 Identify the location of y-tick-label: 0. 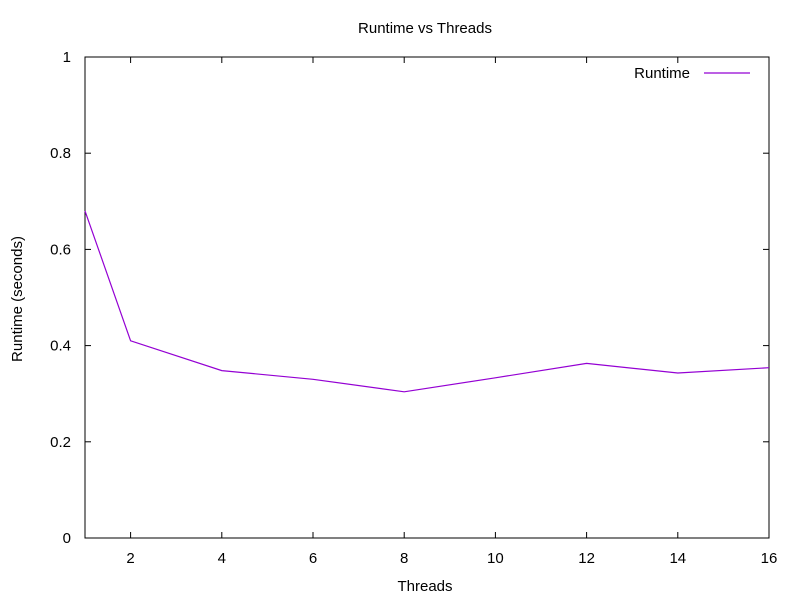
(67, 538).